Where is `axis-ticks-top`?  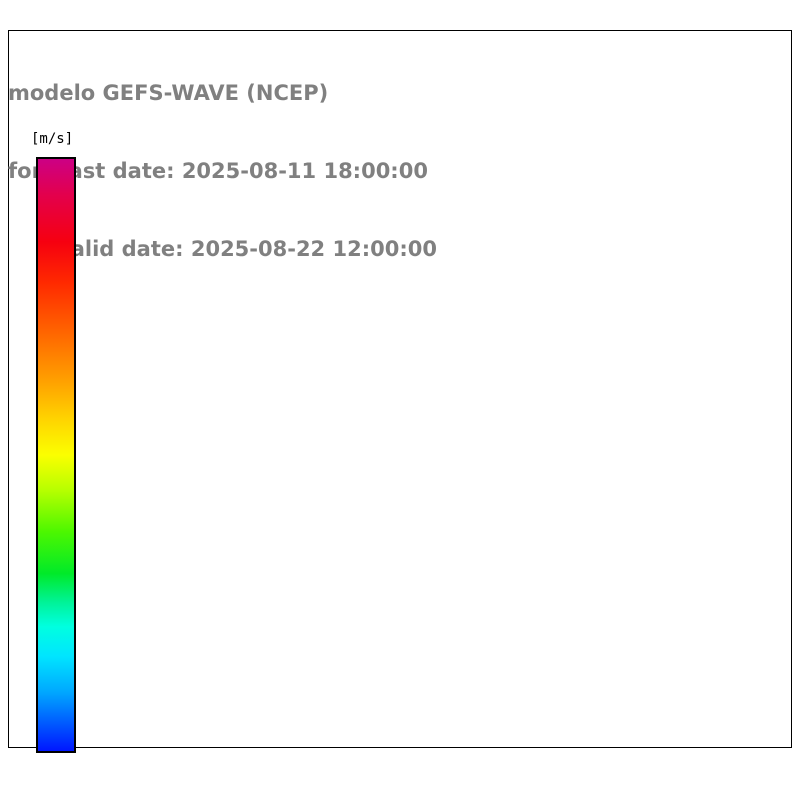
axis-ticks-top is located at coordinates (400, 36).